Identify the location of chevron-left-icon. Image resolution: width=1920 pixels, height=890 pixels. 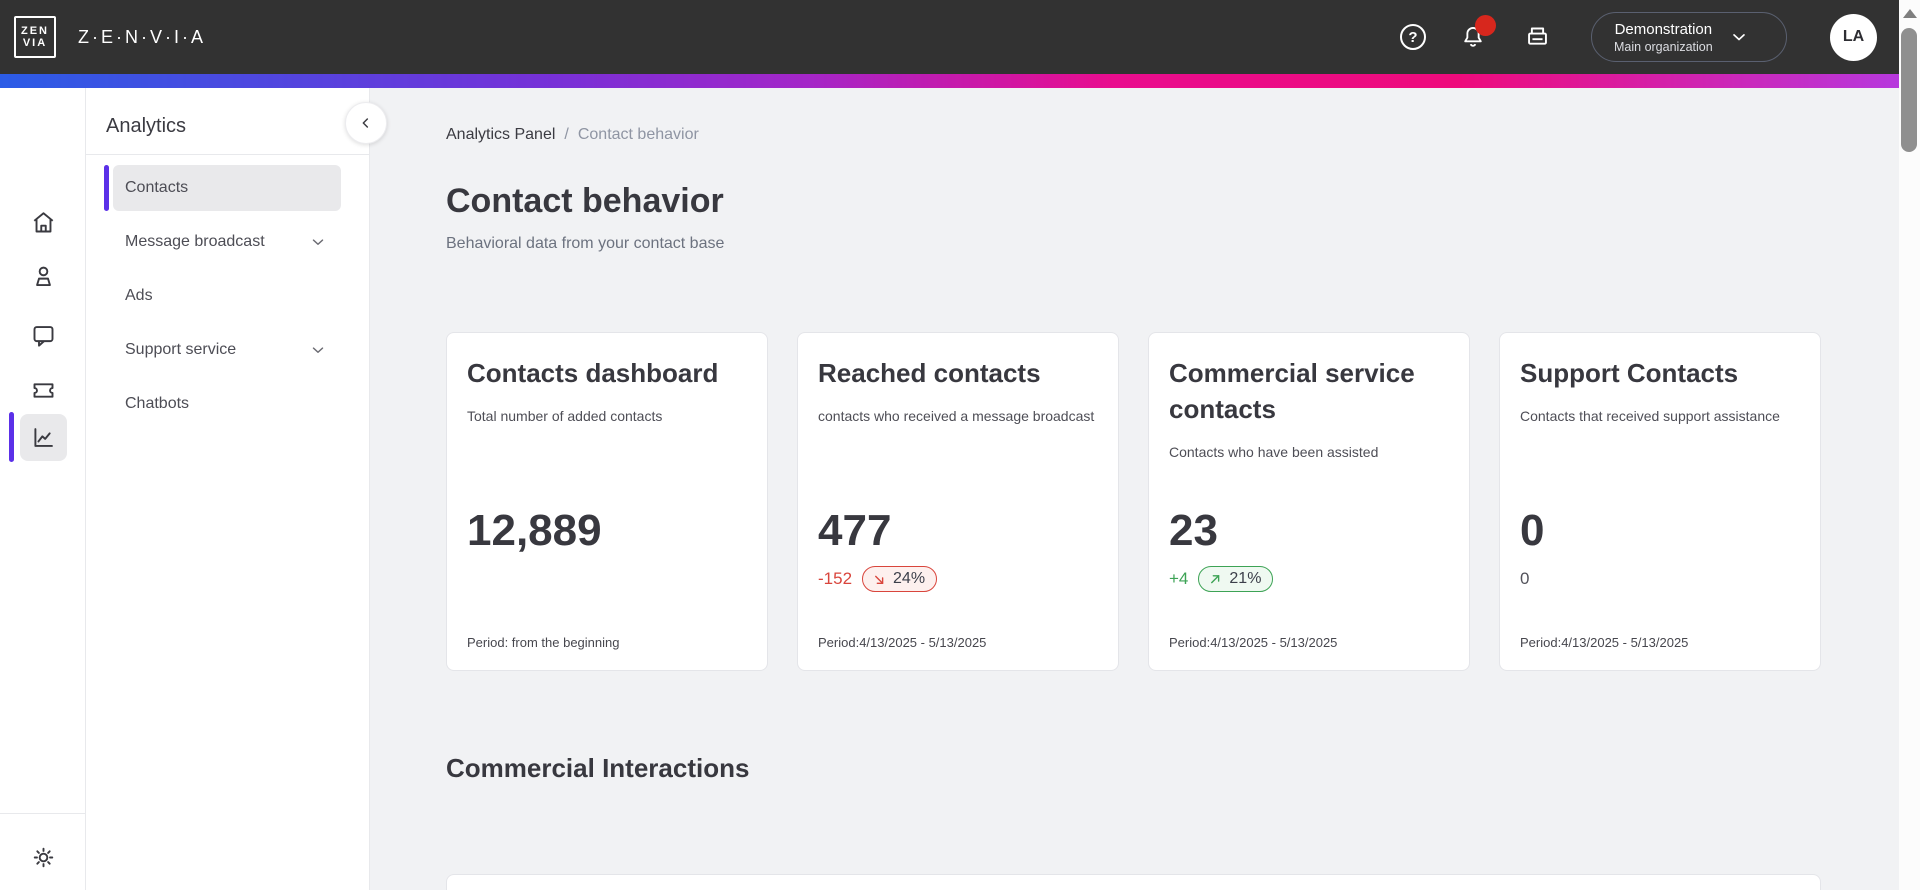
(365, 123).